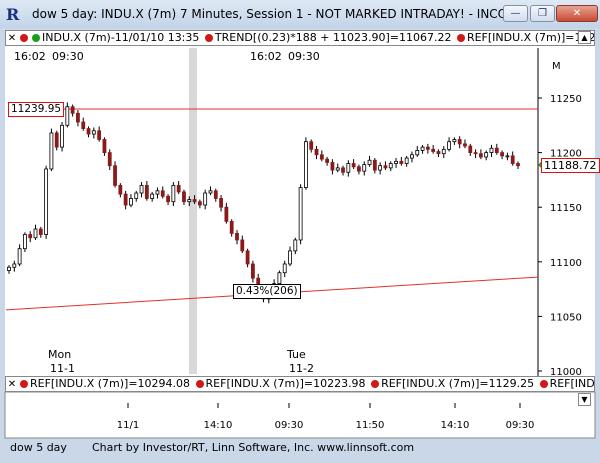  I want to click on y-tick-label: 11150, so click(566, 208).